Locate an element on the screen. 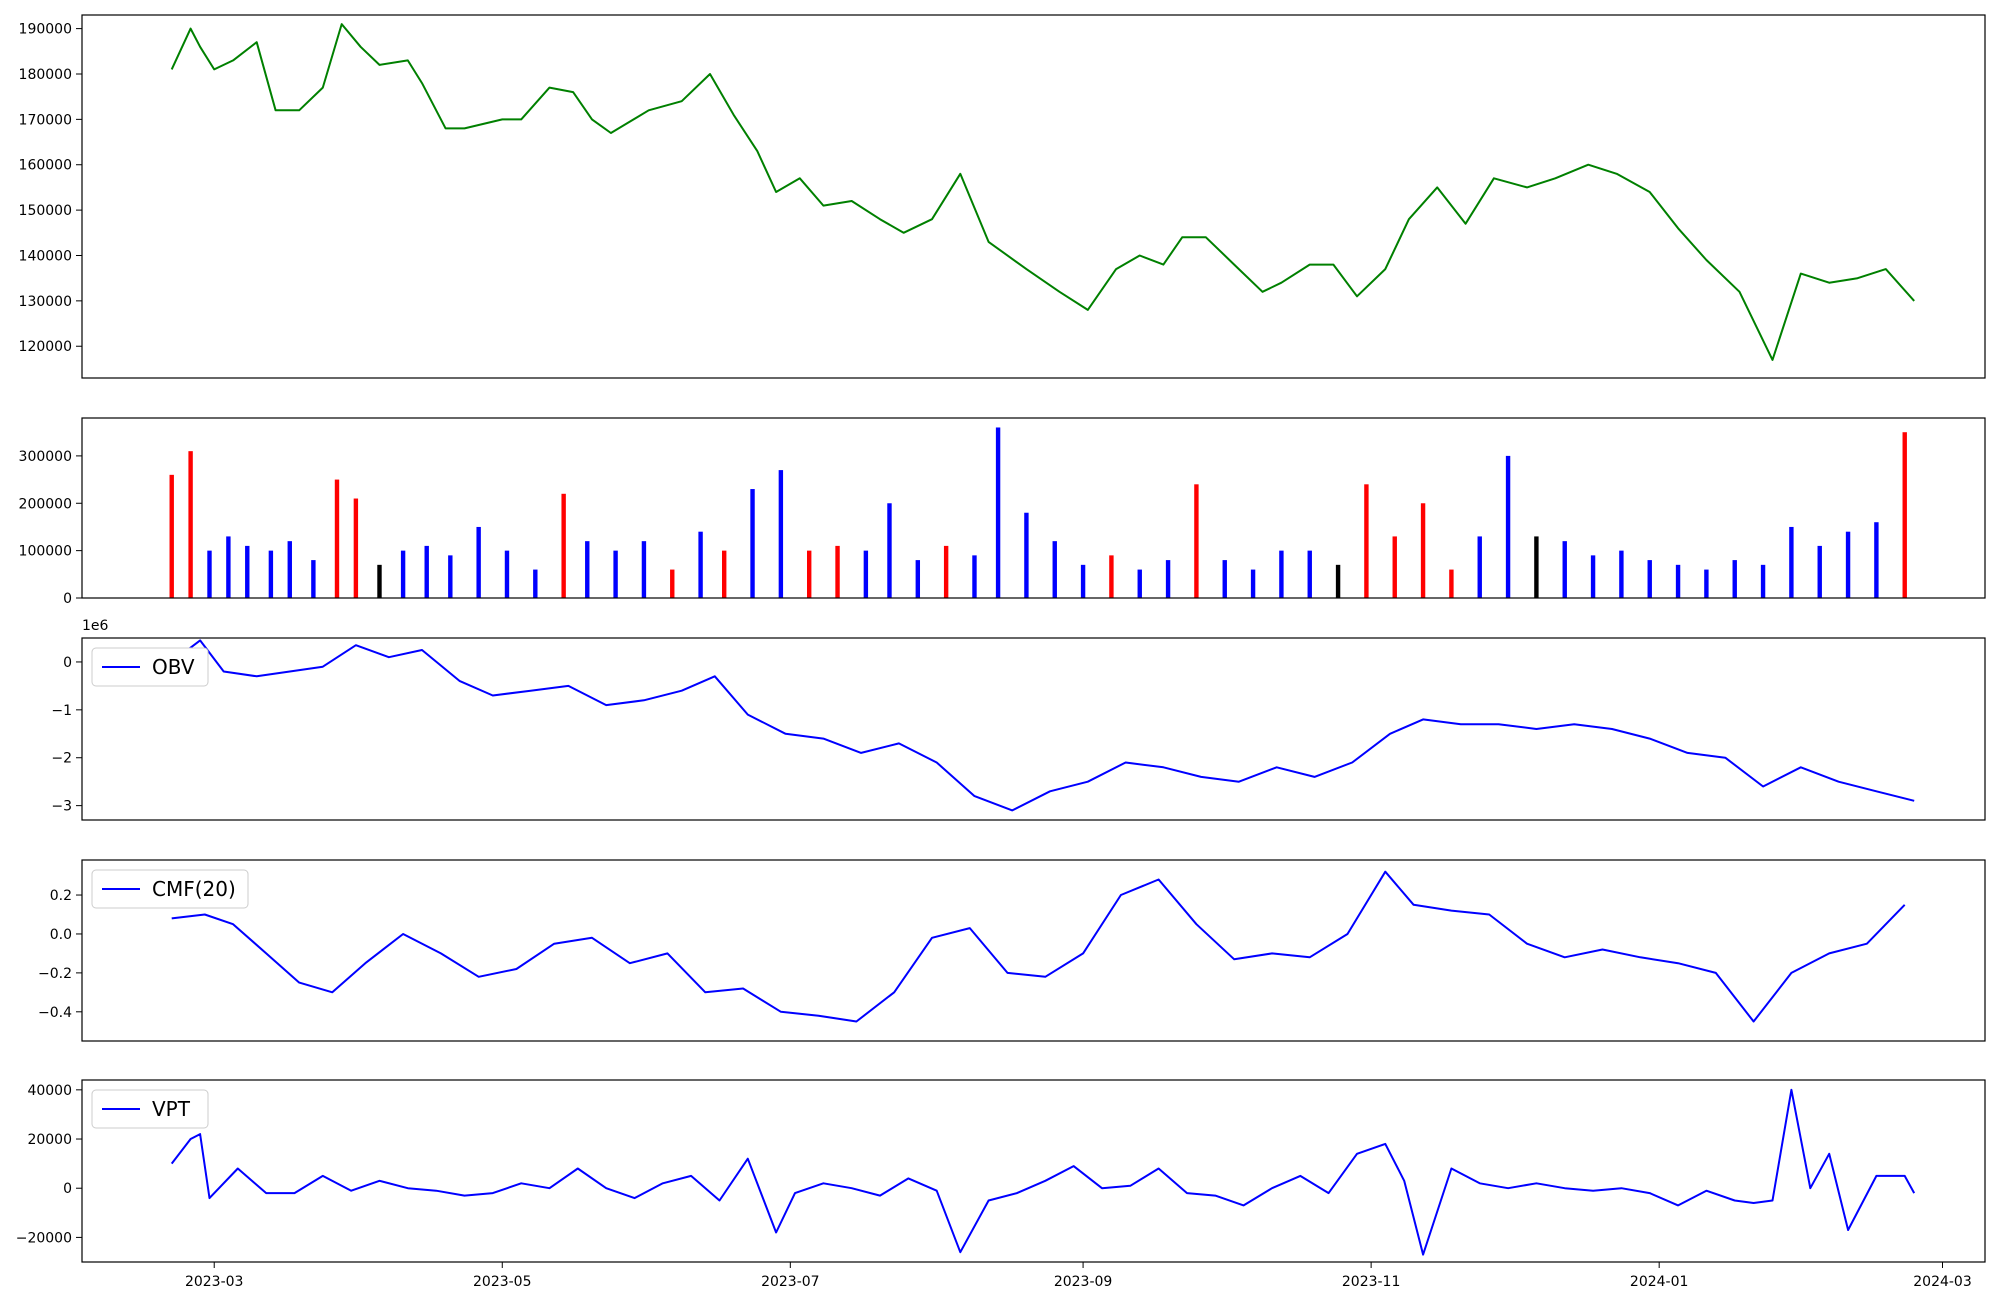 The height and width of the screenshot is (1300, 2000). legend: OBV is located at coordinates (150, 667).